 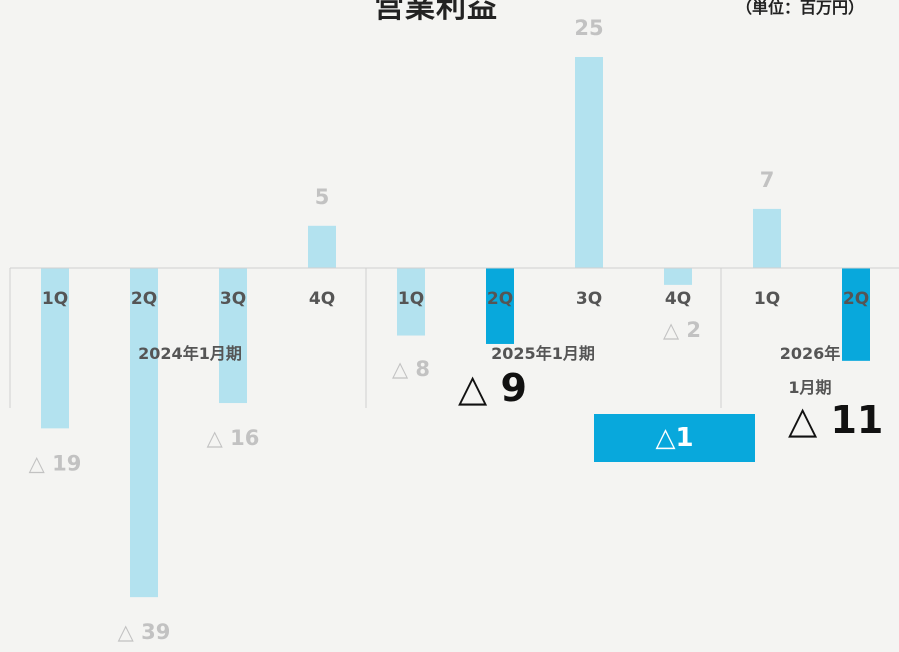 What do you see at coordinates (190, 353) in the screenshot?
I see `fiscal-year-label-2024: 2024年1月期` at bounding box center [190, 353].